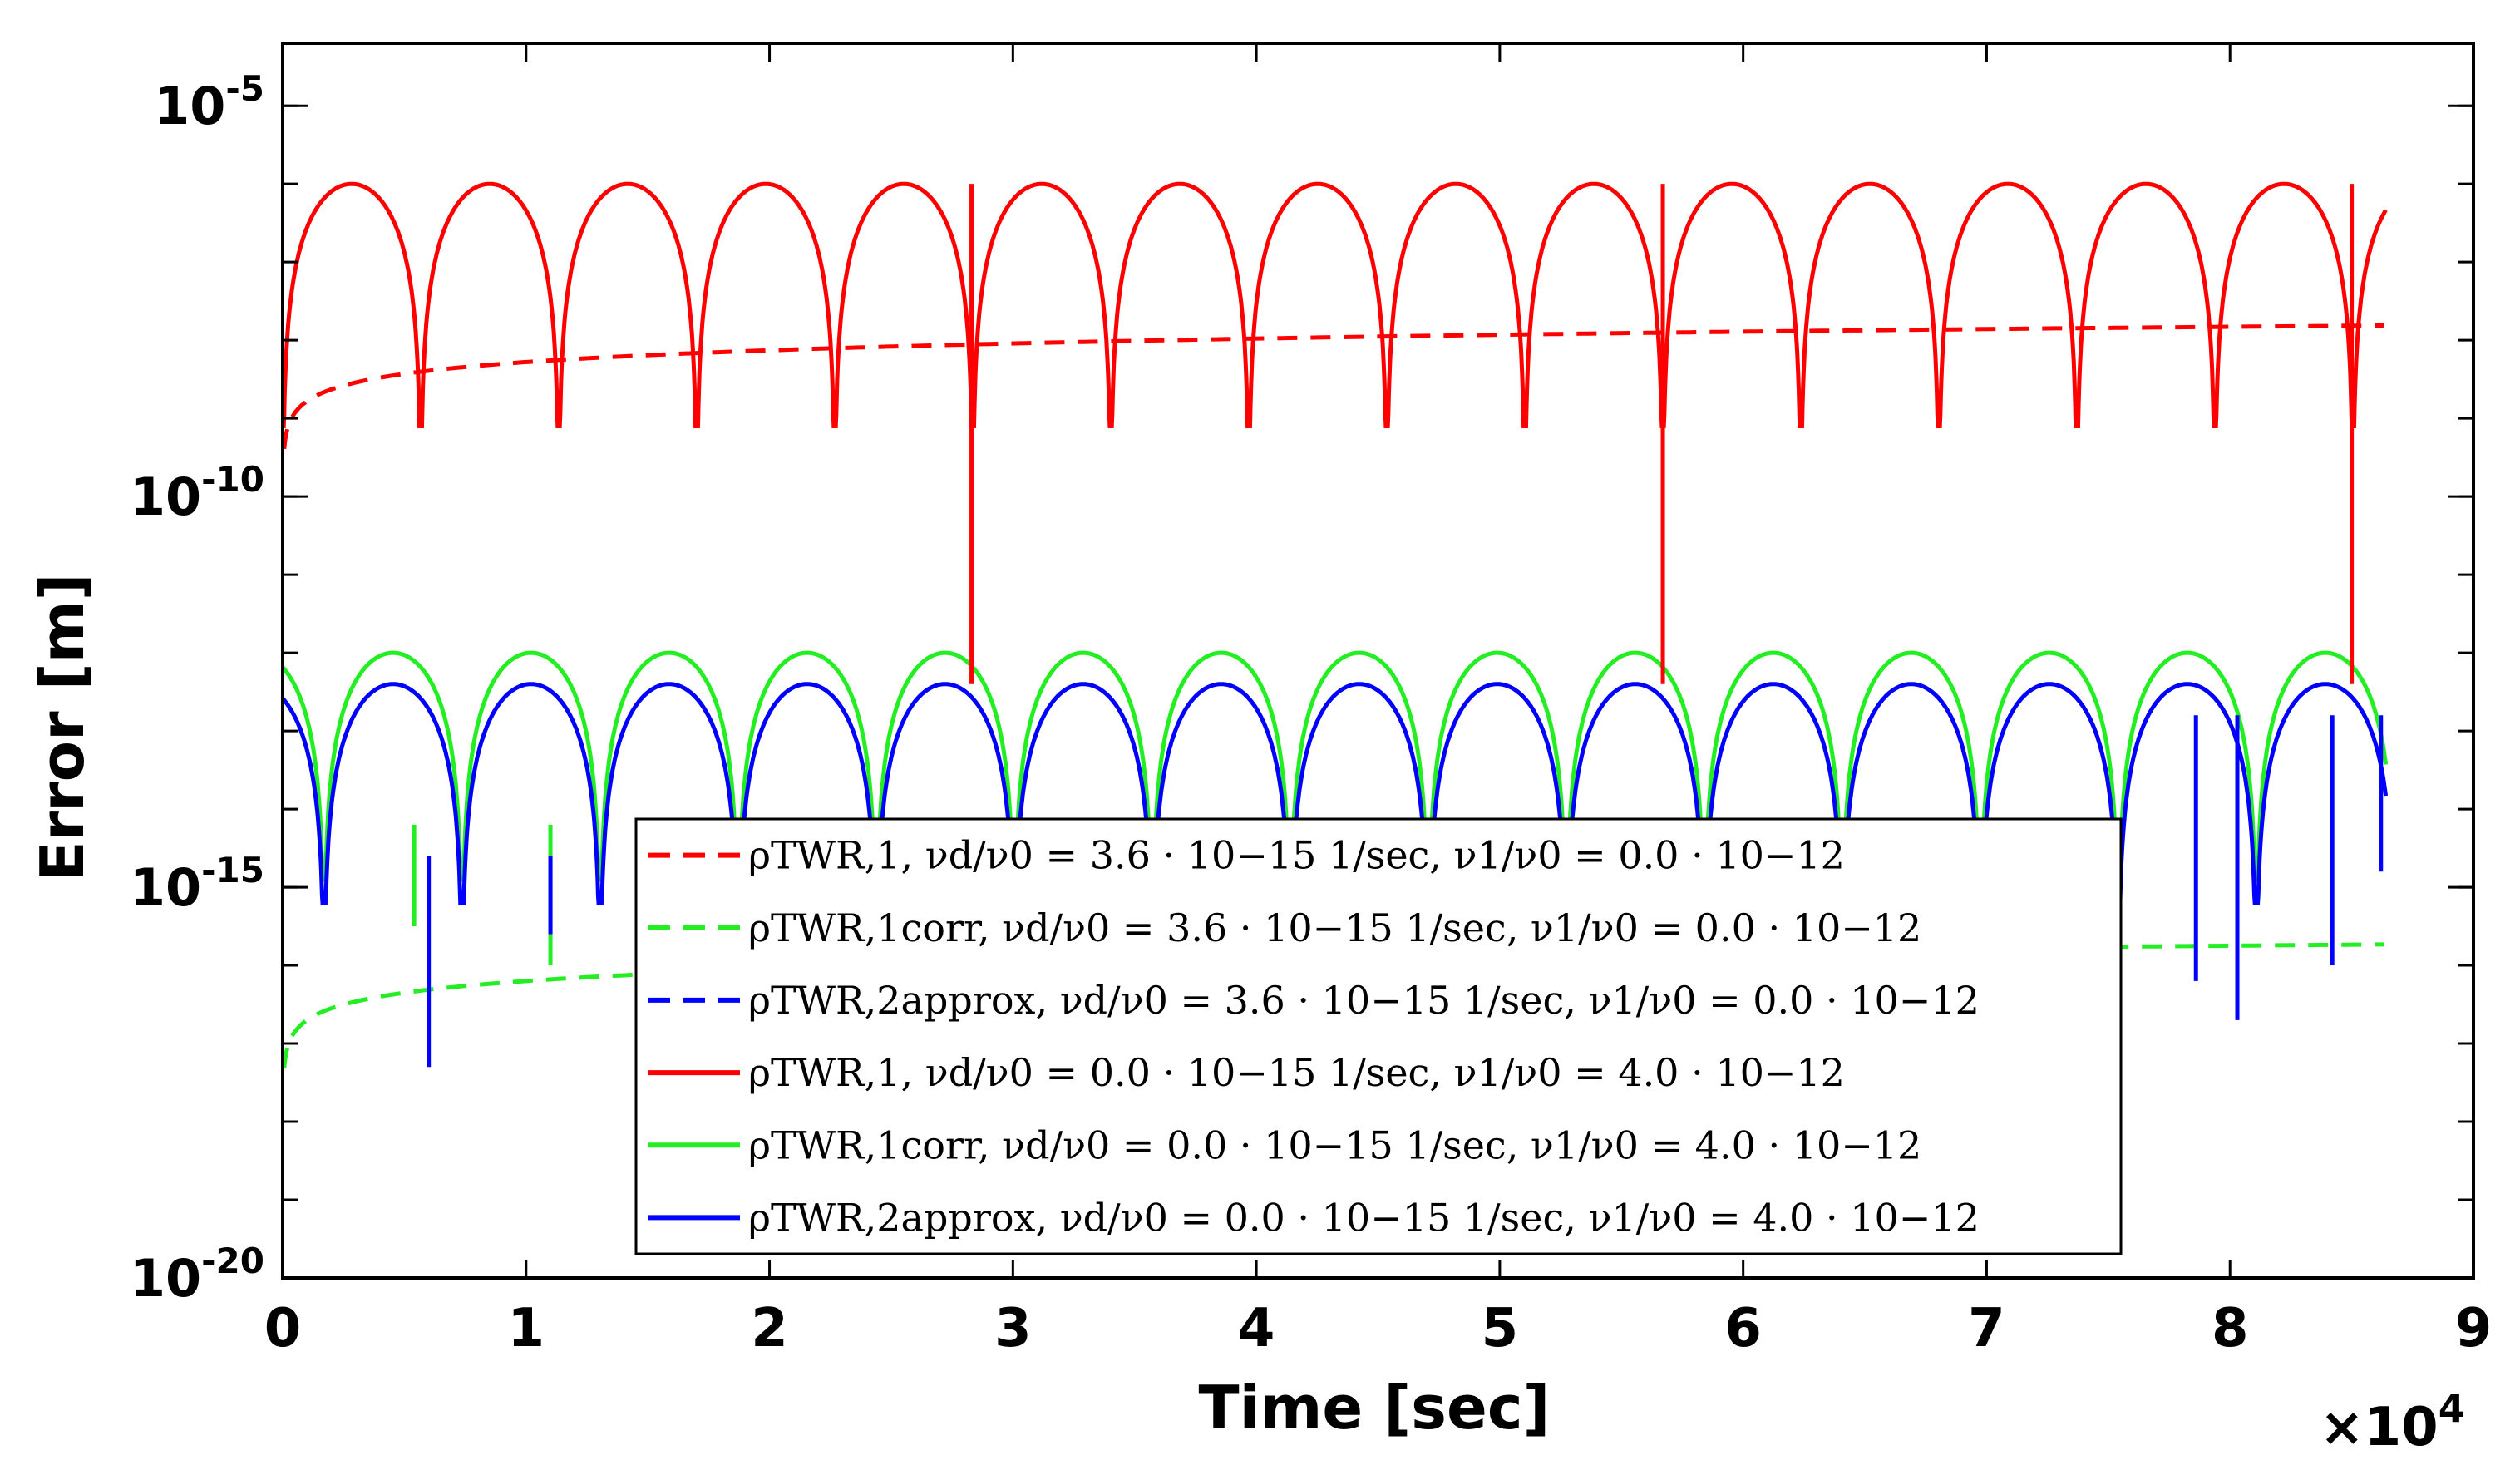 The image size is (2520, 1475). What do you see at coordinates (2230, 1328) in the screenshot?
I see `x-tick-label: 8` at bounding box center [2230, 1328].